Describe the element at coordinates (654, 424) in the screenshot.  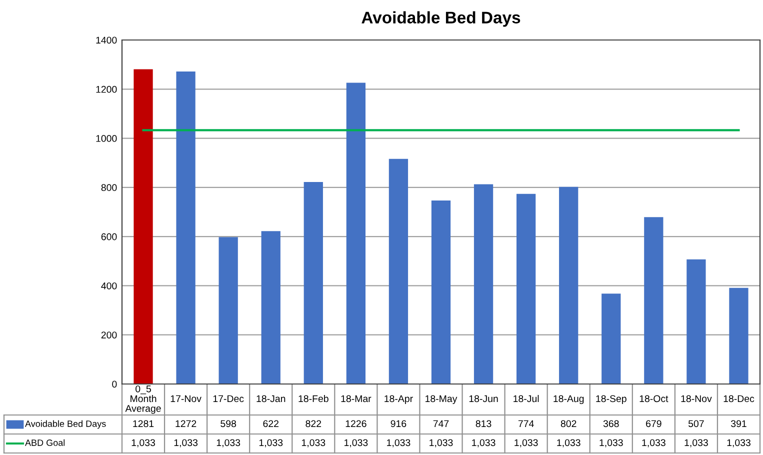
I see `data-label: 679` at that location.